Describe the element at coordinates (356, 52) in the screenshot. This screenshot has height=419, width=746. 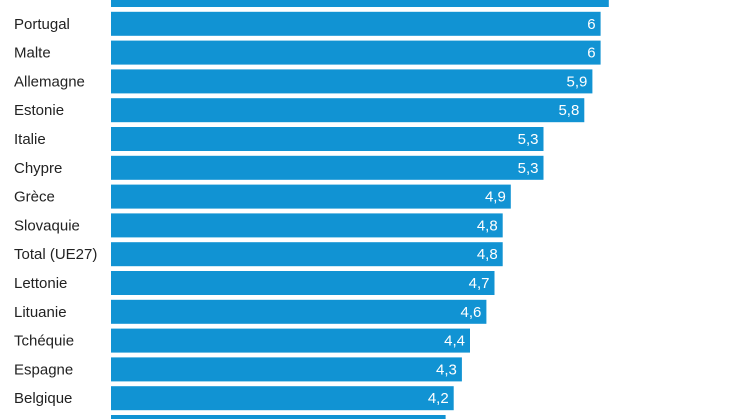
I see `bar-malte` at that location.